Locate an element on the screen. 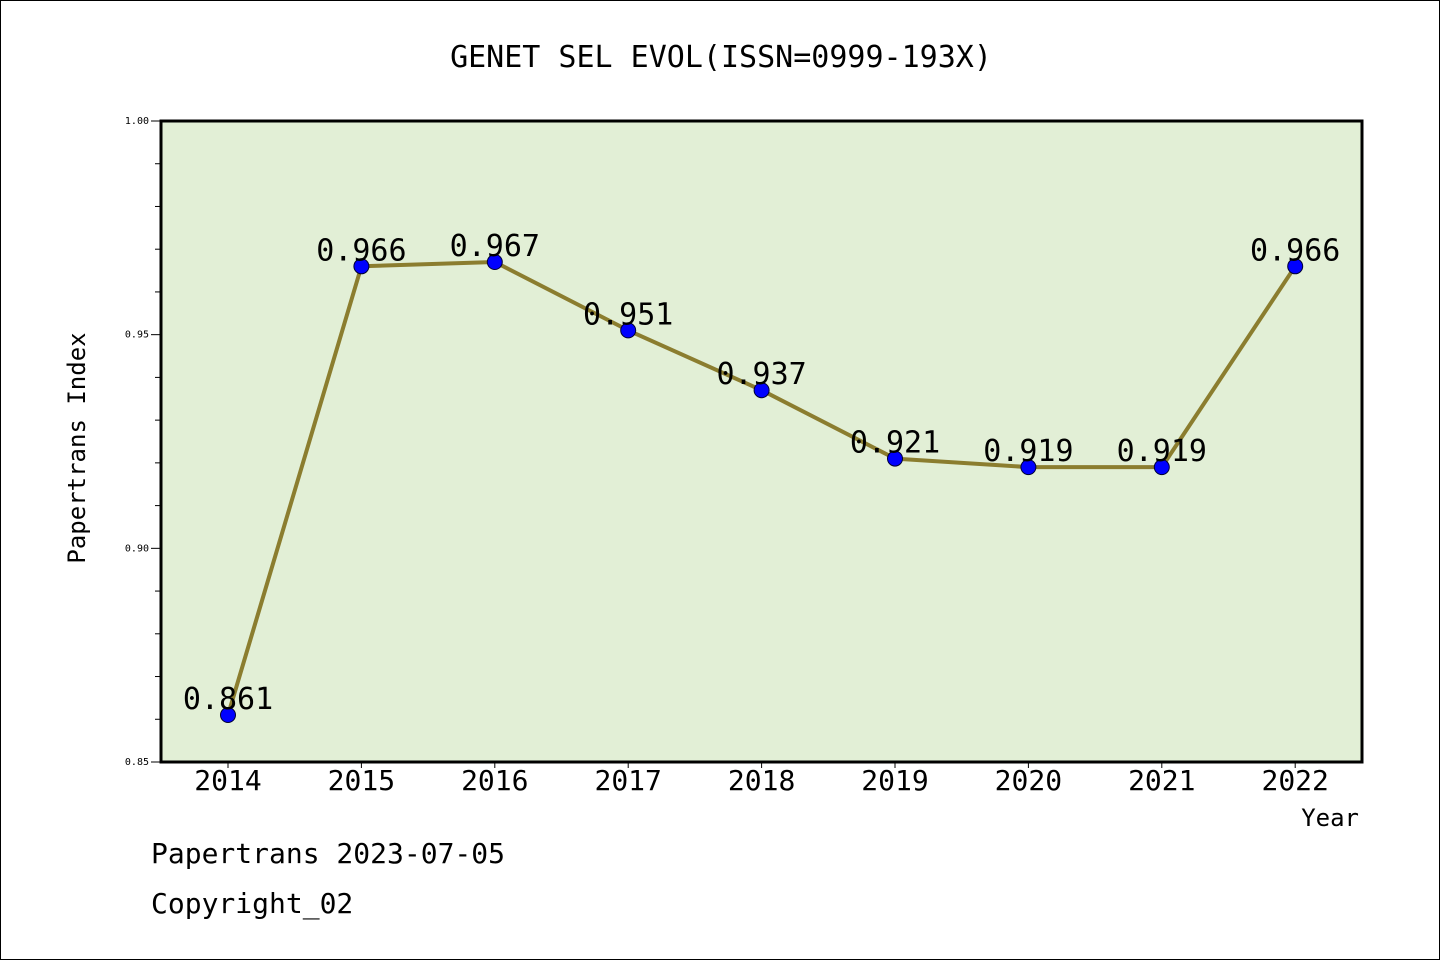  data-label: 0.967 is located at coordinates (495, 246).